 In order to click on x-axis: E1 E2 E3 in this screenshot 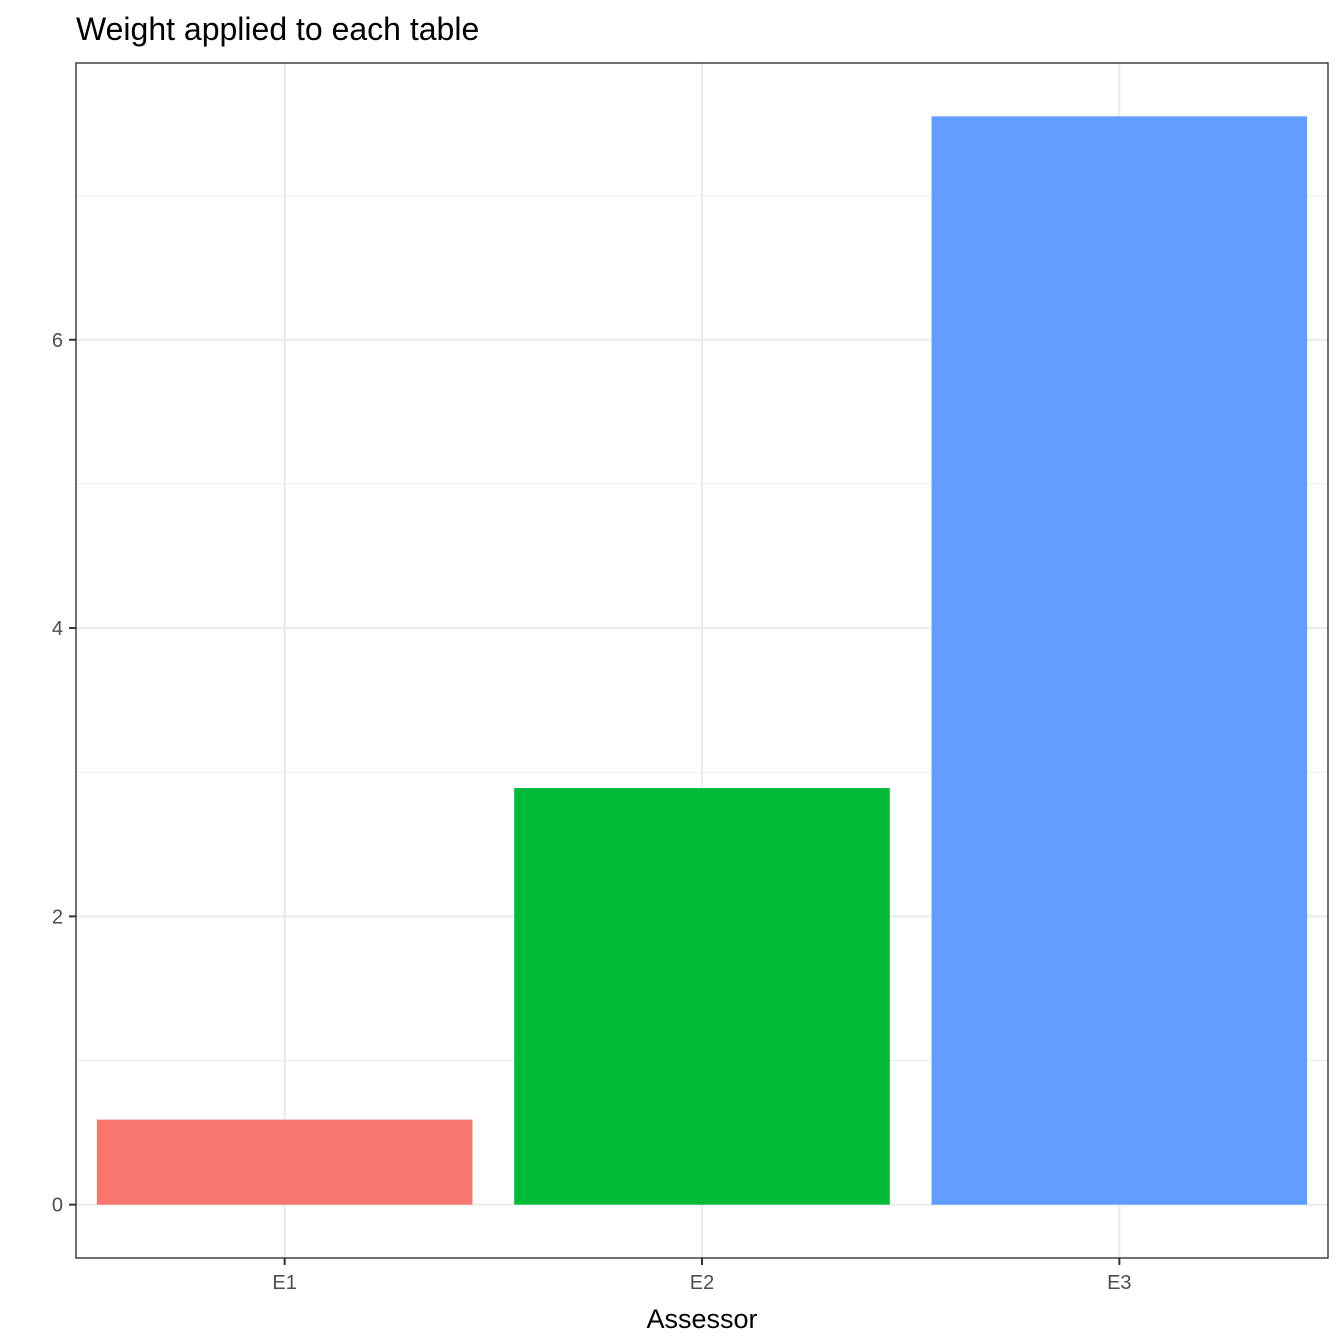, I will do `click(702, 1276)`.